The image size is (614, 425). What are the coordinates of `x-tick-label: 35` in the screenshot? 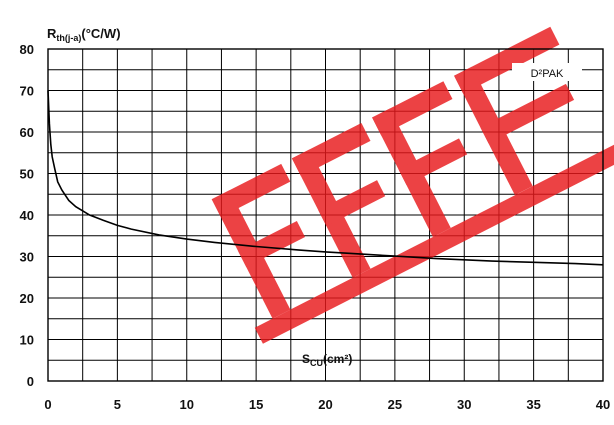 It's located at (533, 404).